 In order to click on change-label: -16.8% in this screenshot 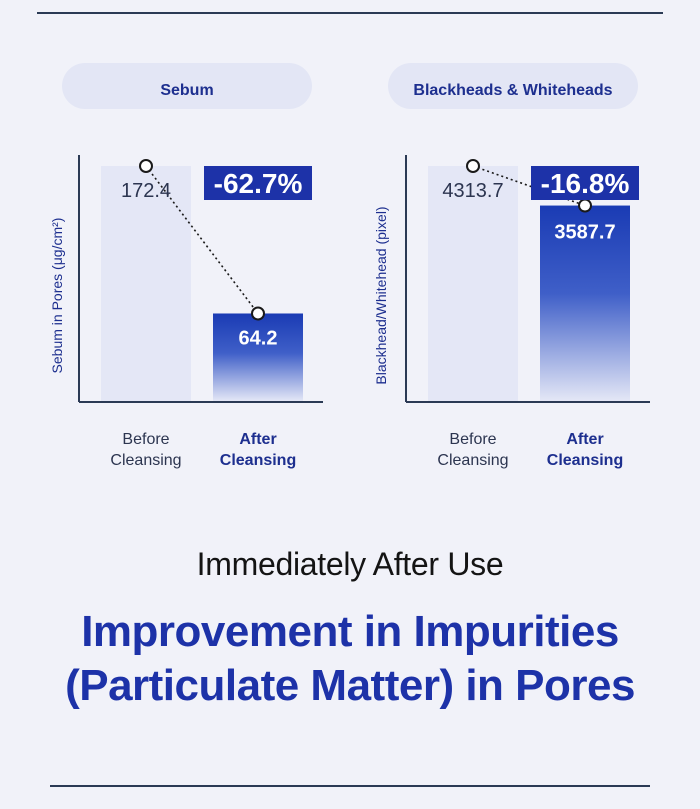, I will do `click(585, 183)`.